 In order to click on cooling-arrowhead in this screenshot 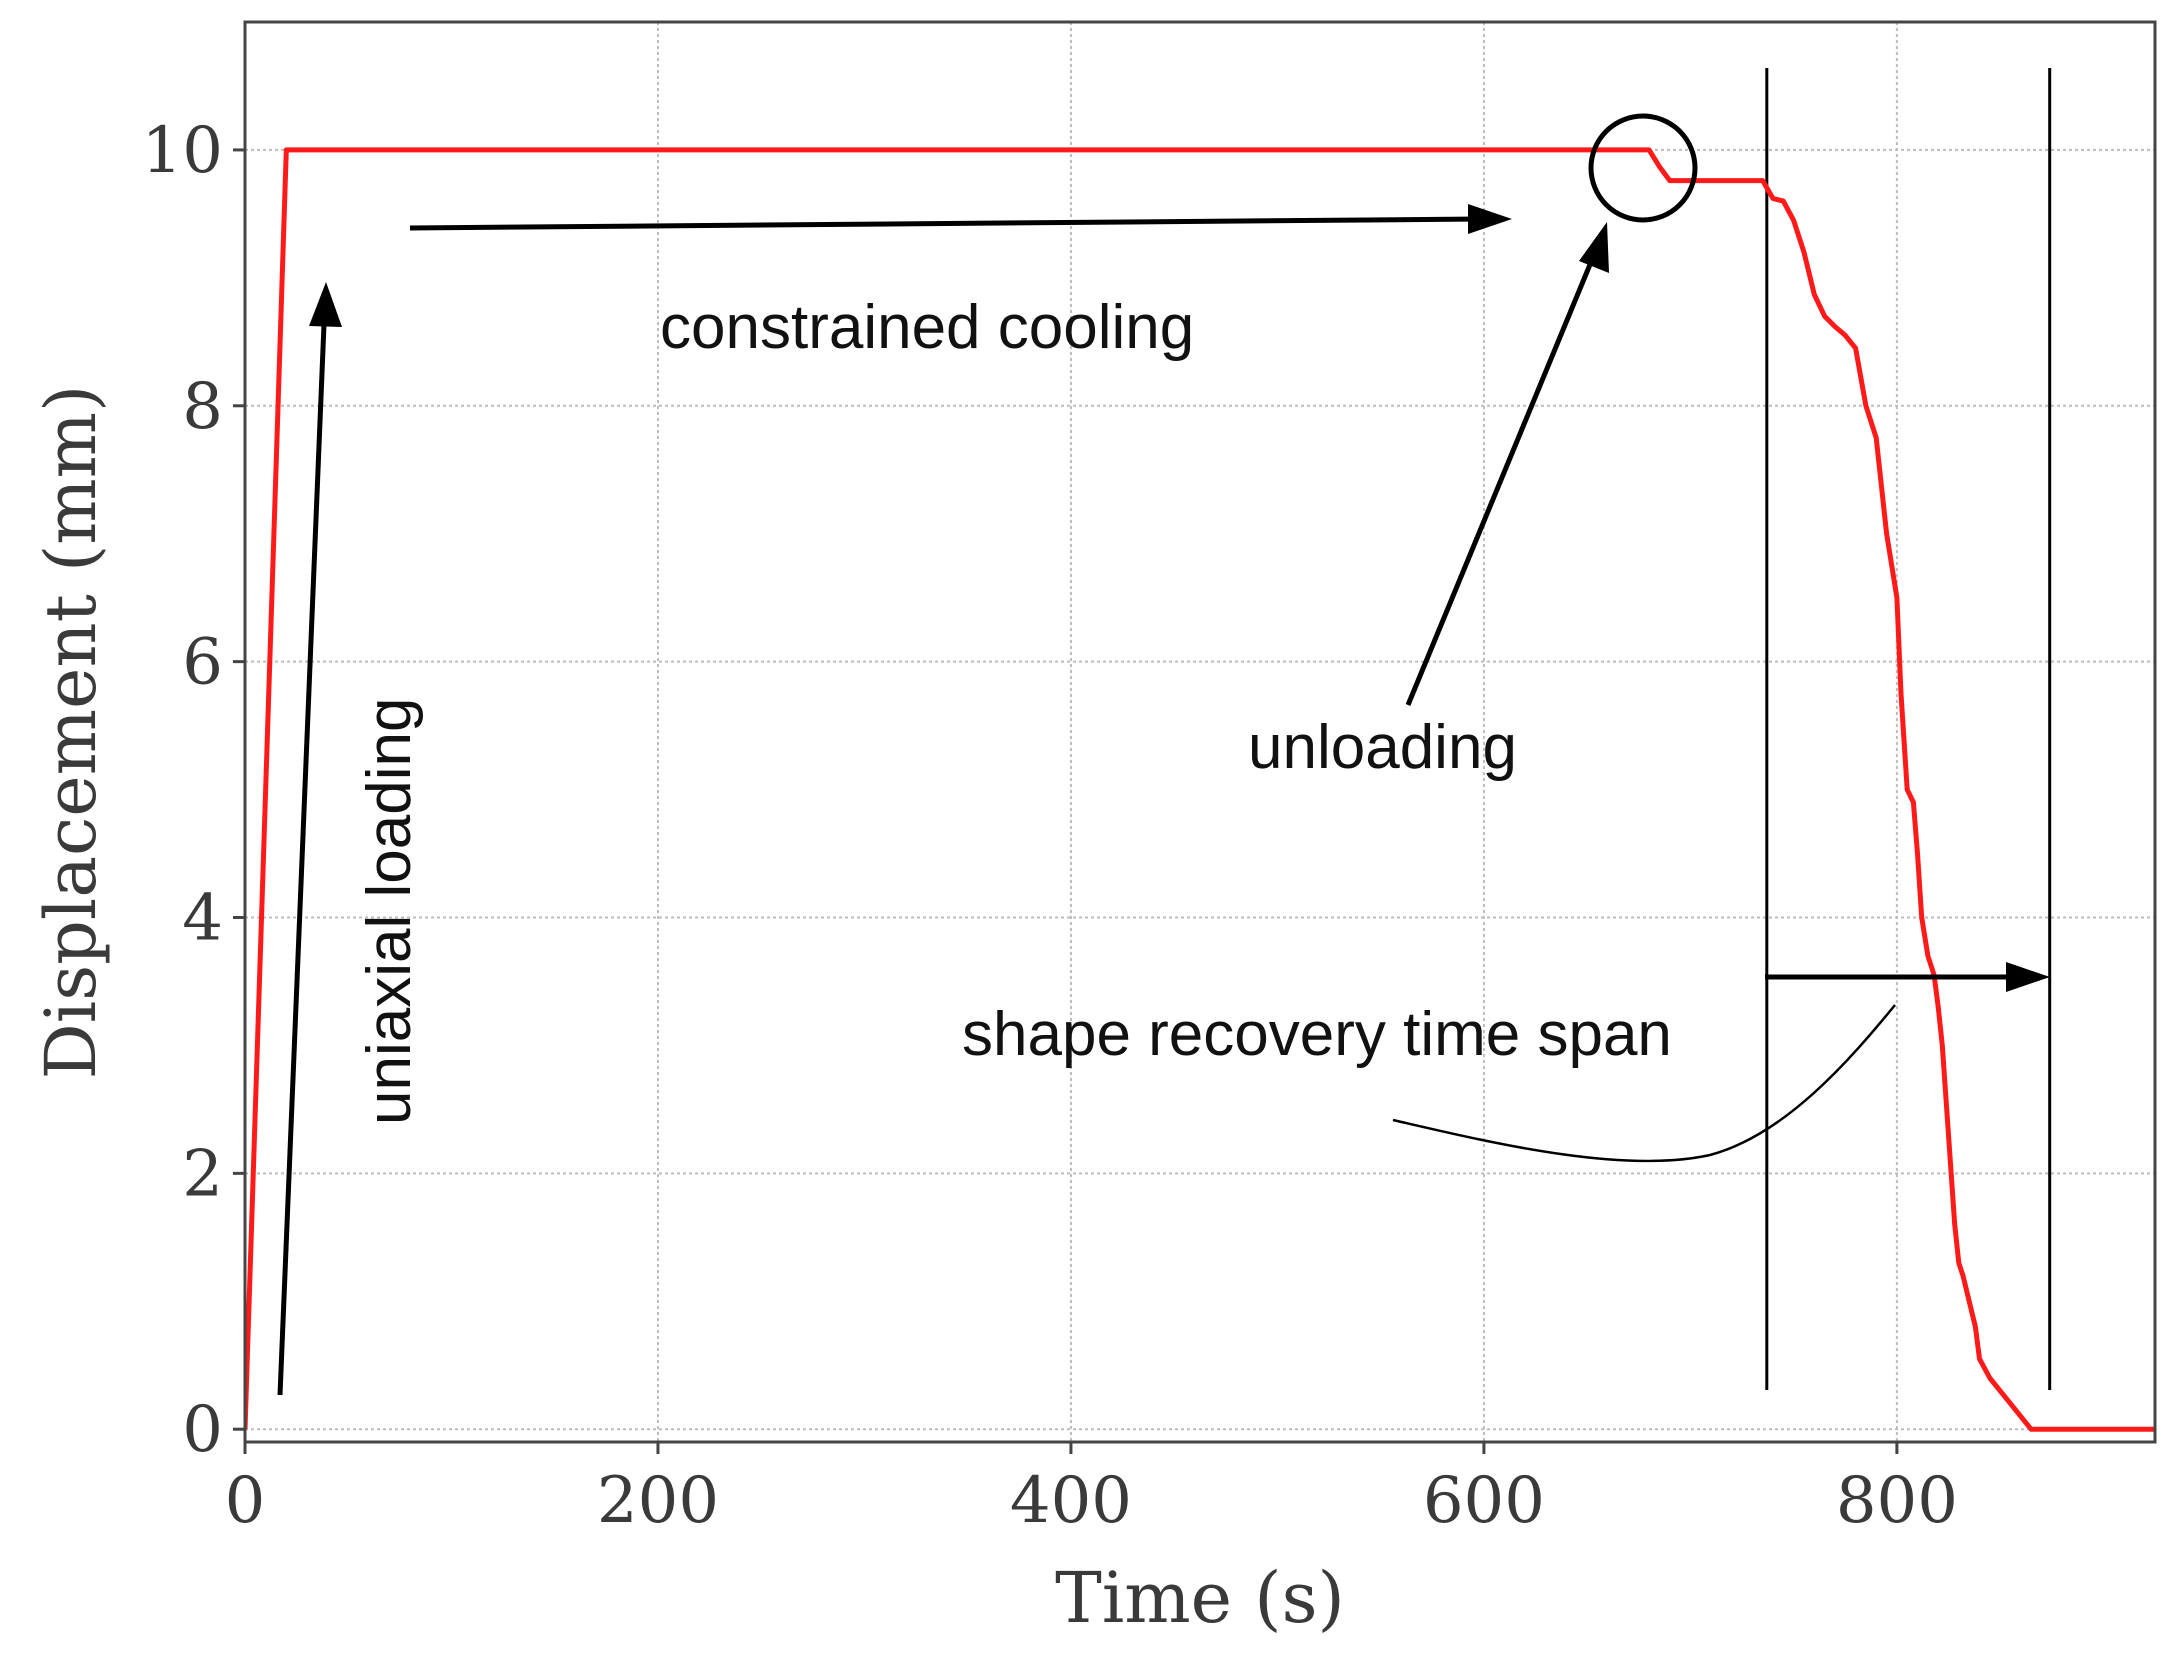, I will do `click(1490, 219)`.